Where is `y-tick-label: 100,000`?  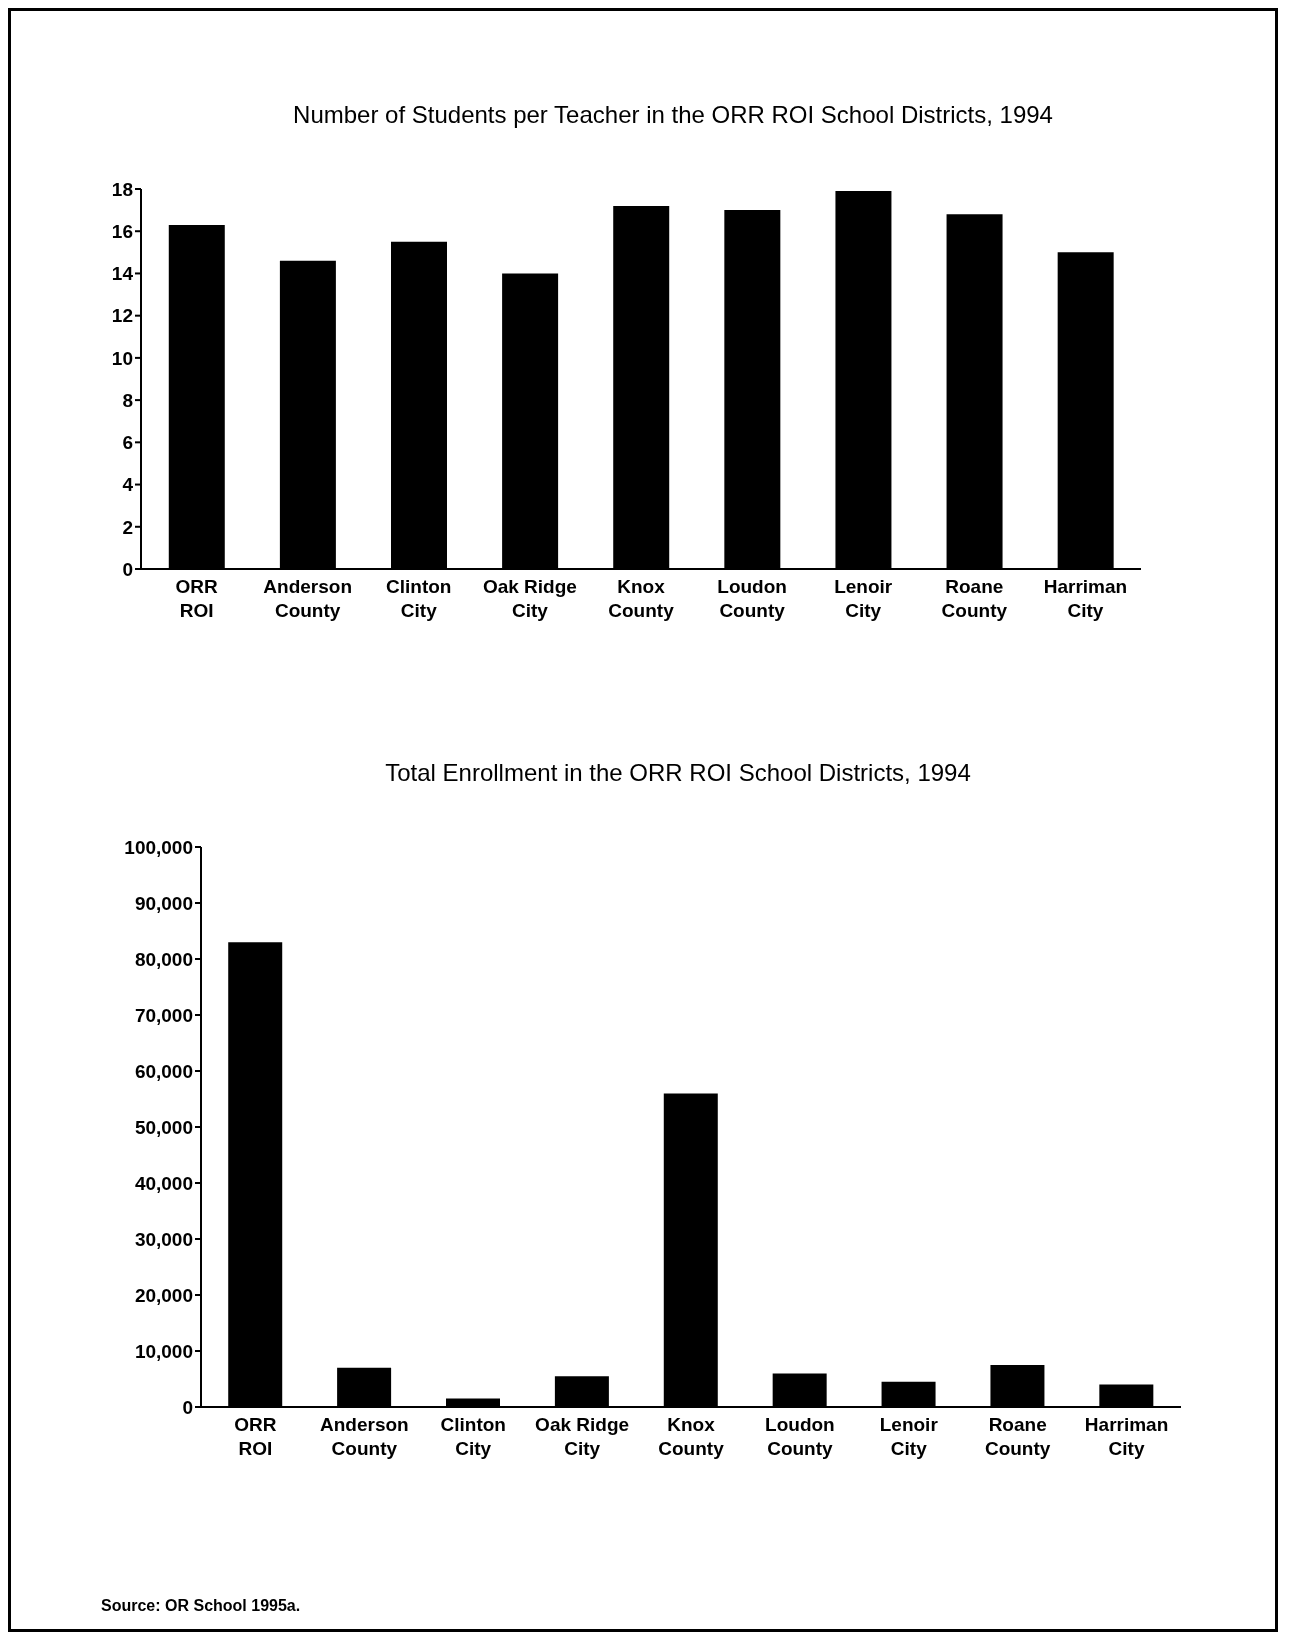
y-tick-label: 100,000 is located at coordinates (158, 847).